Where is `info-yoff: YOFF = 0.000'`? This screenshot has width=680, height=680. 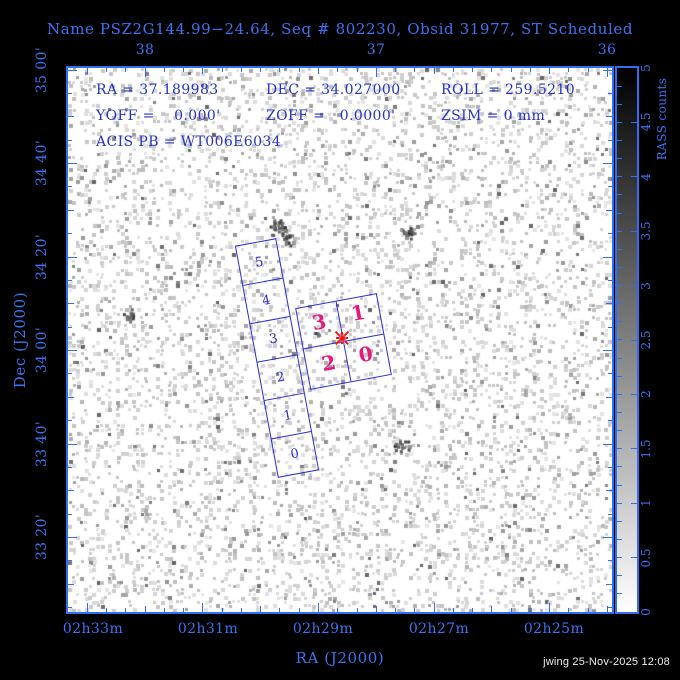
info-yoff: YOFF = 0.000' is located at coordinates (158, 116).